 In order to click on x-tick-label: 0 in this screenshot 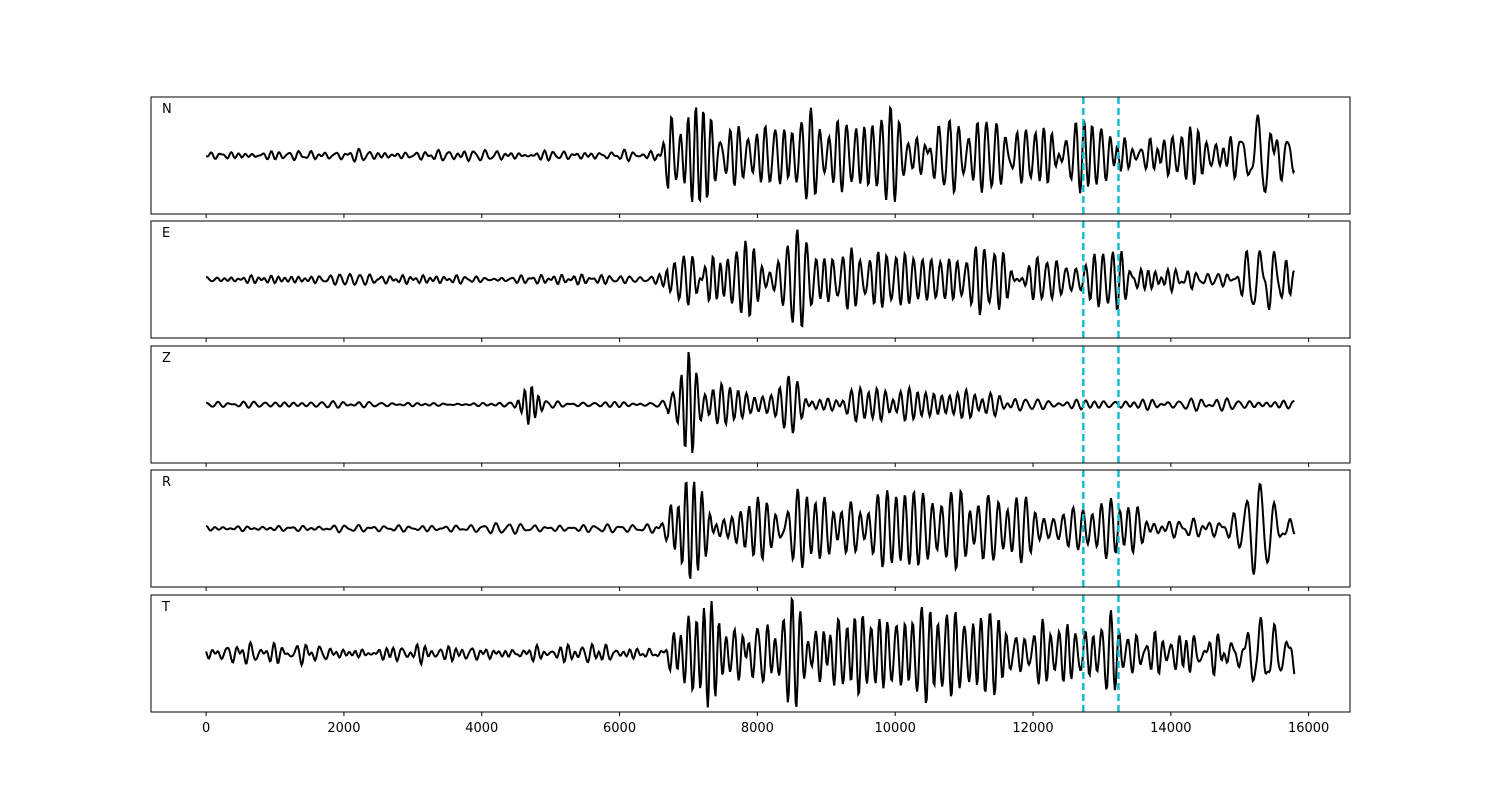, I will do `click(206, 728)`.